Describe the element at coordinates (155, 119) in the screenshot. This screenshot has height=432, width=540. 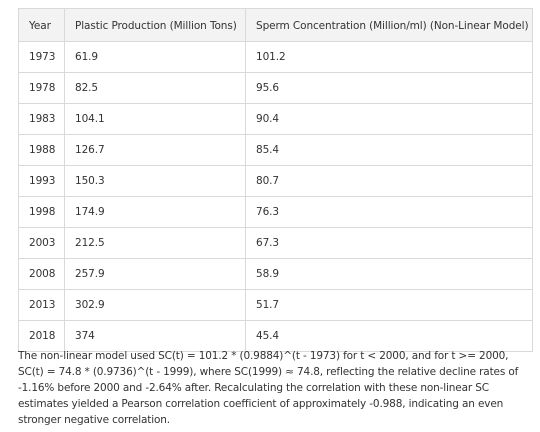
I see `cell-plastic-production: 104.1` at that location.